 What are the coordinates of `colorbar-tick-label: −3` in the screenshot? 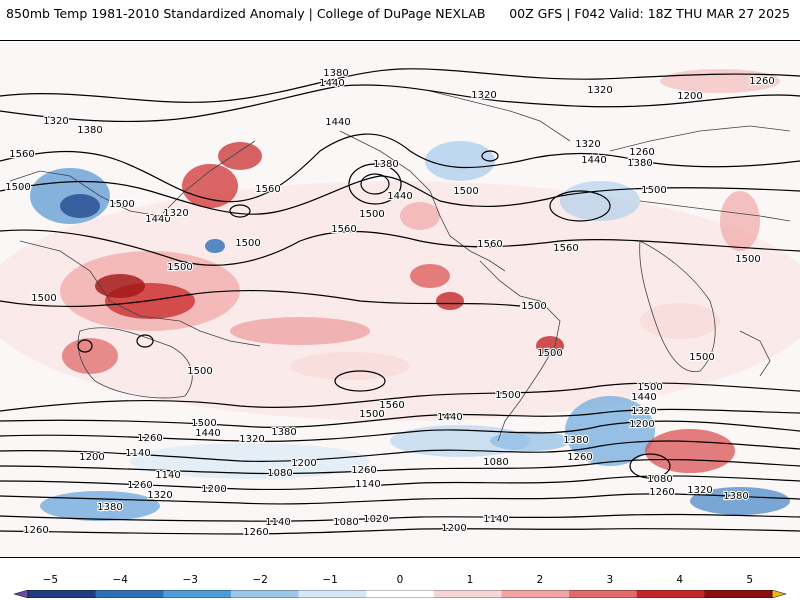 It's located at (190, 580).